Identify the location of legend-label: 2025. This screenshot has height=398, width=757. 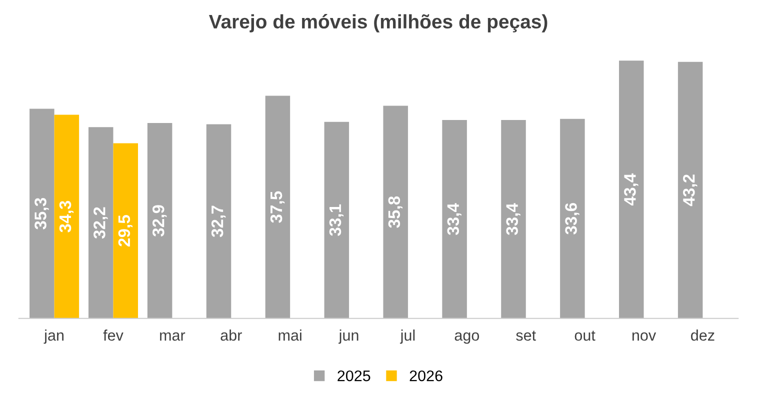
(354, 376).